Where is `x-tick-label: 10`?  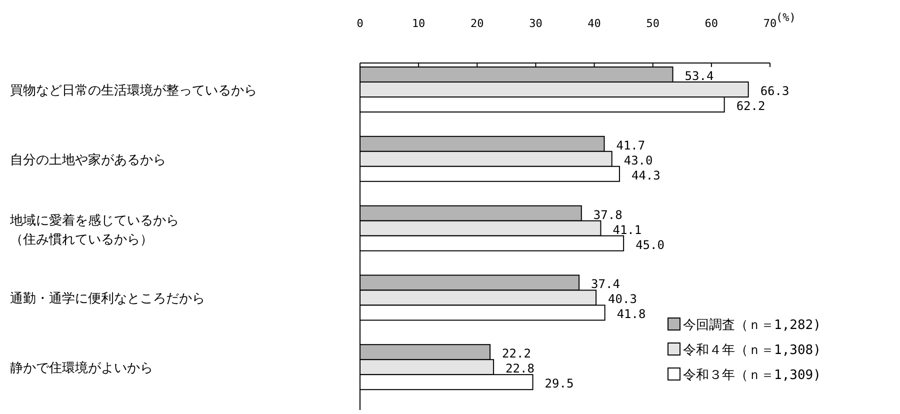 x-tick-label: 10 is located at coordinates (419, 23).